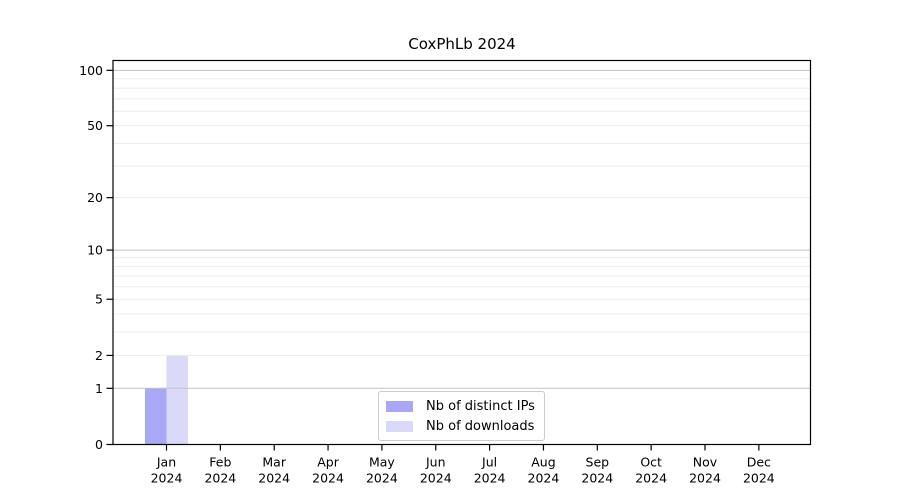 The height and width of the screenshot is (500, 900). What do you see at coordinates (99, 355) in the screenshot?
I see `y-tick-label: 2` at bounding box center [99, 355].